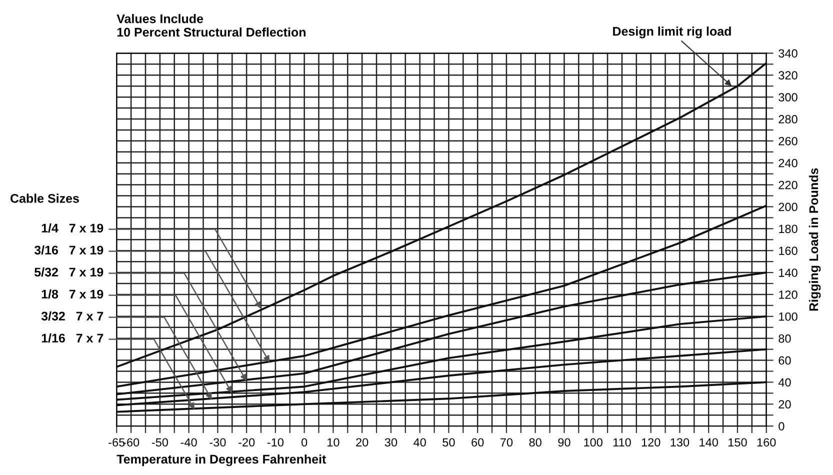 This screenshot has height=475, width=833. I want to click on x-tick-label: 20, so click(362, 442).